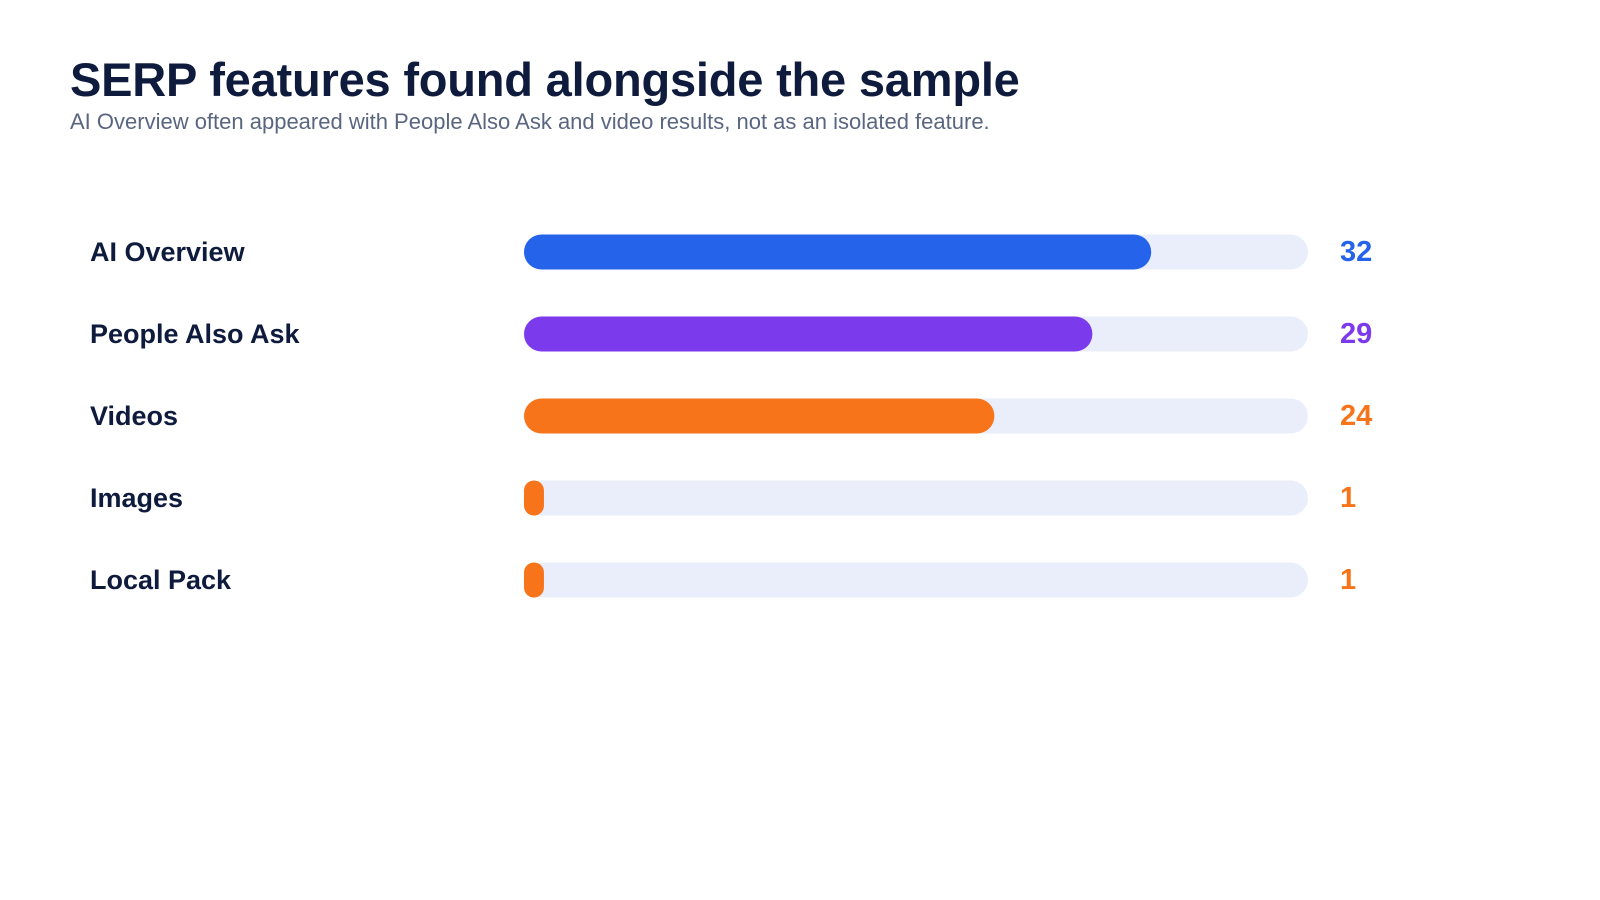 This screenshot has width=1600, height=900. I want to click on category-label: AI Overview, so click(168, 252).